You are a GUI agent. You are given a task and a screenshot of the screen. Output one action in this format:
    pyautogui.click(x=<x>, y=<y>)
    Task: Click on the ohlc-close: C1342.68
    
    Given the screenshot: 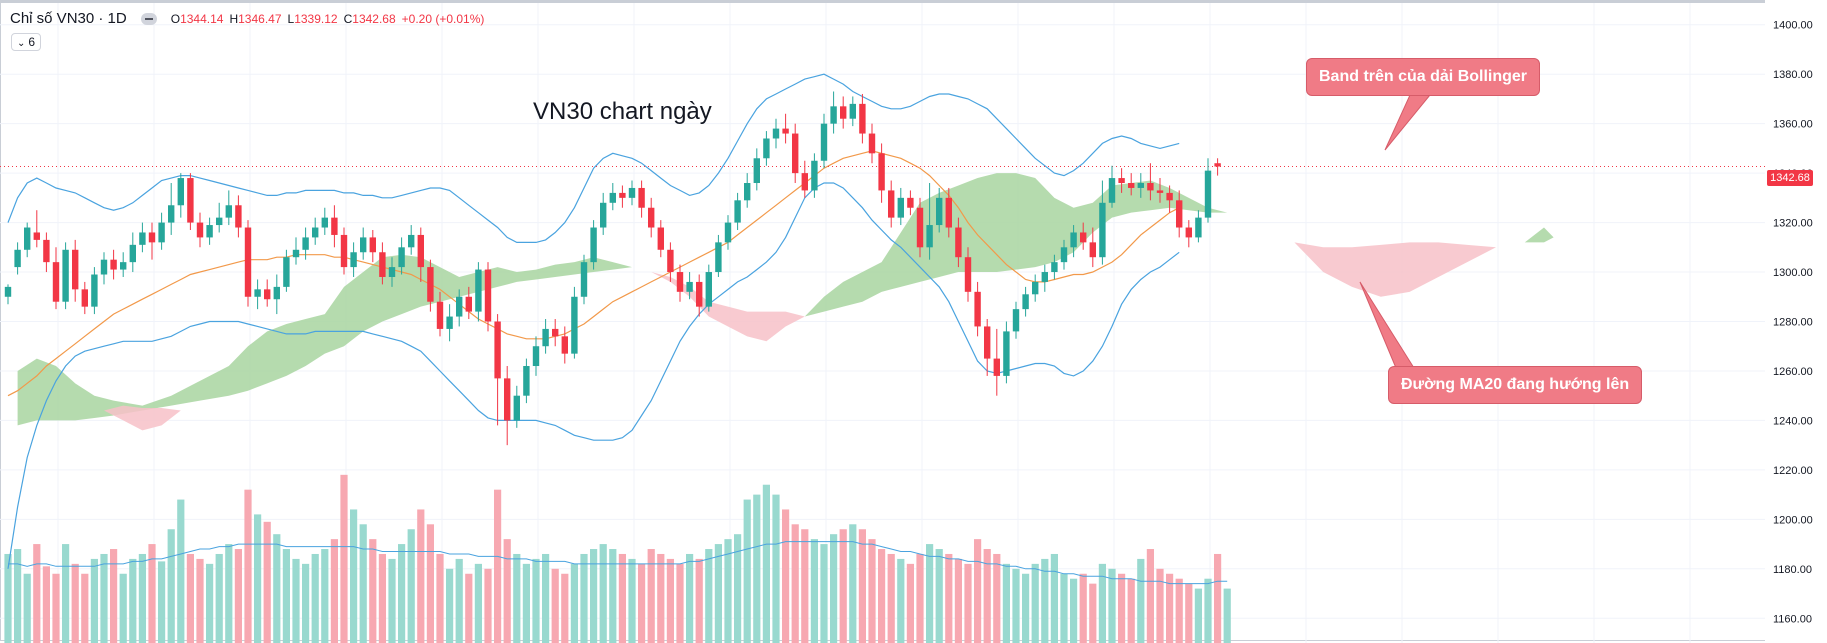 What is the action you would take?
    pyautogui.click(x=369, y=18)
    